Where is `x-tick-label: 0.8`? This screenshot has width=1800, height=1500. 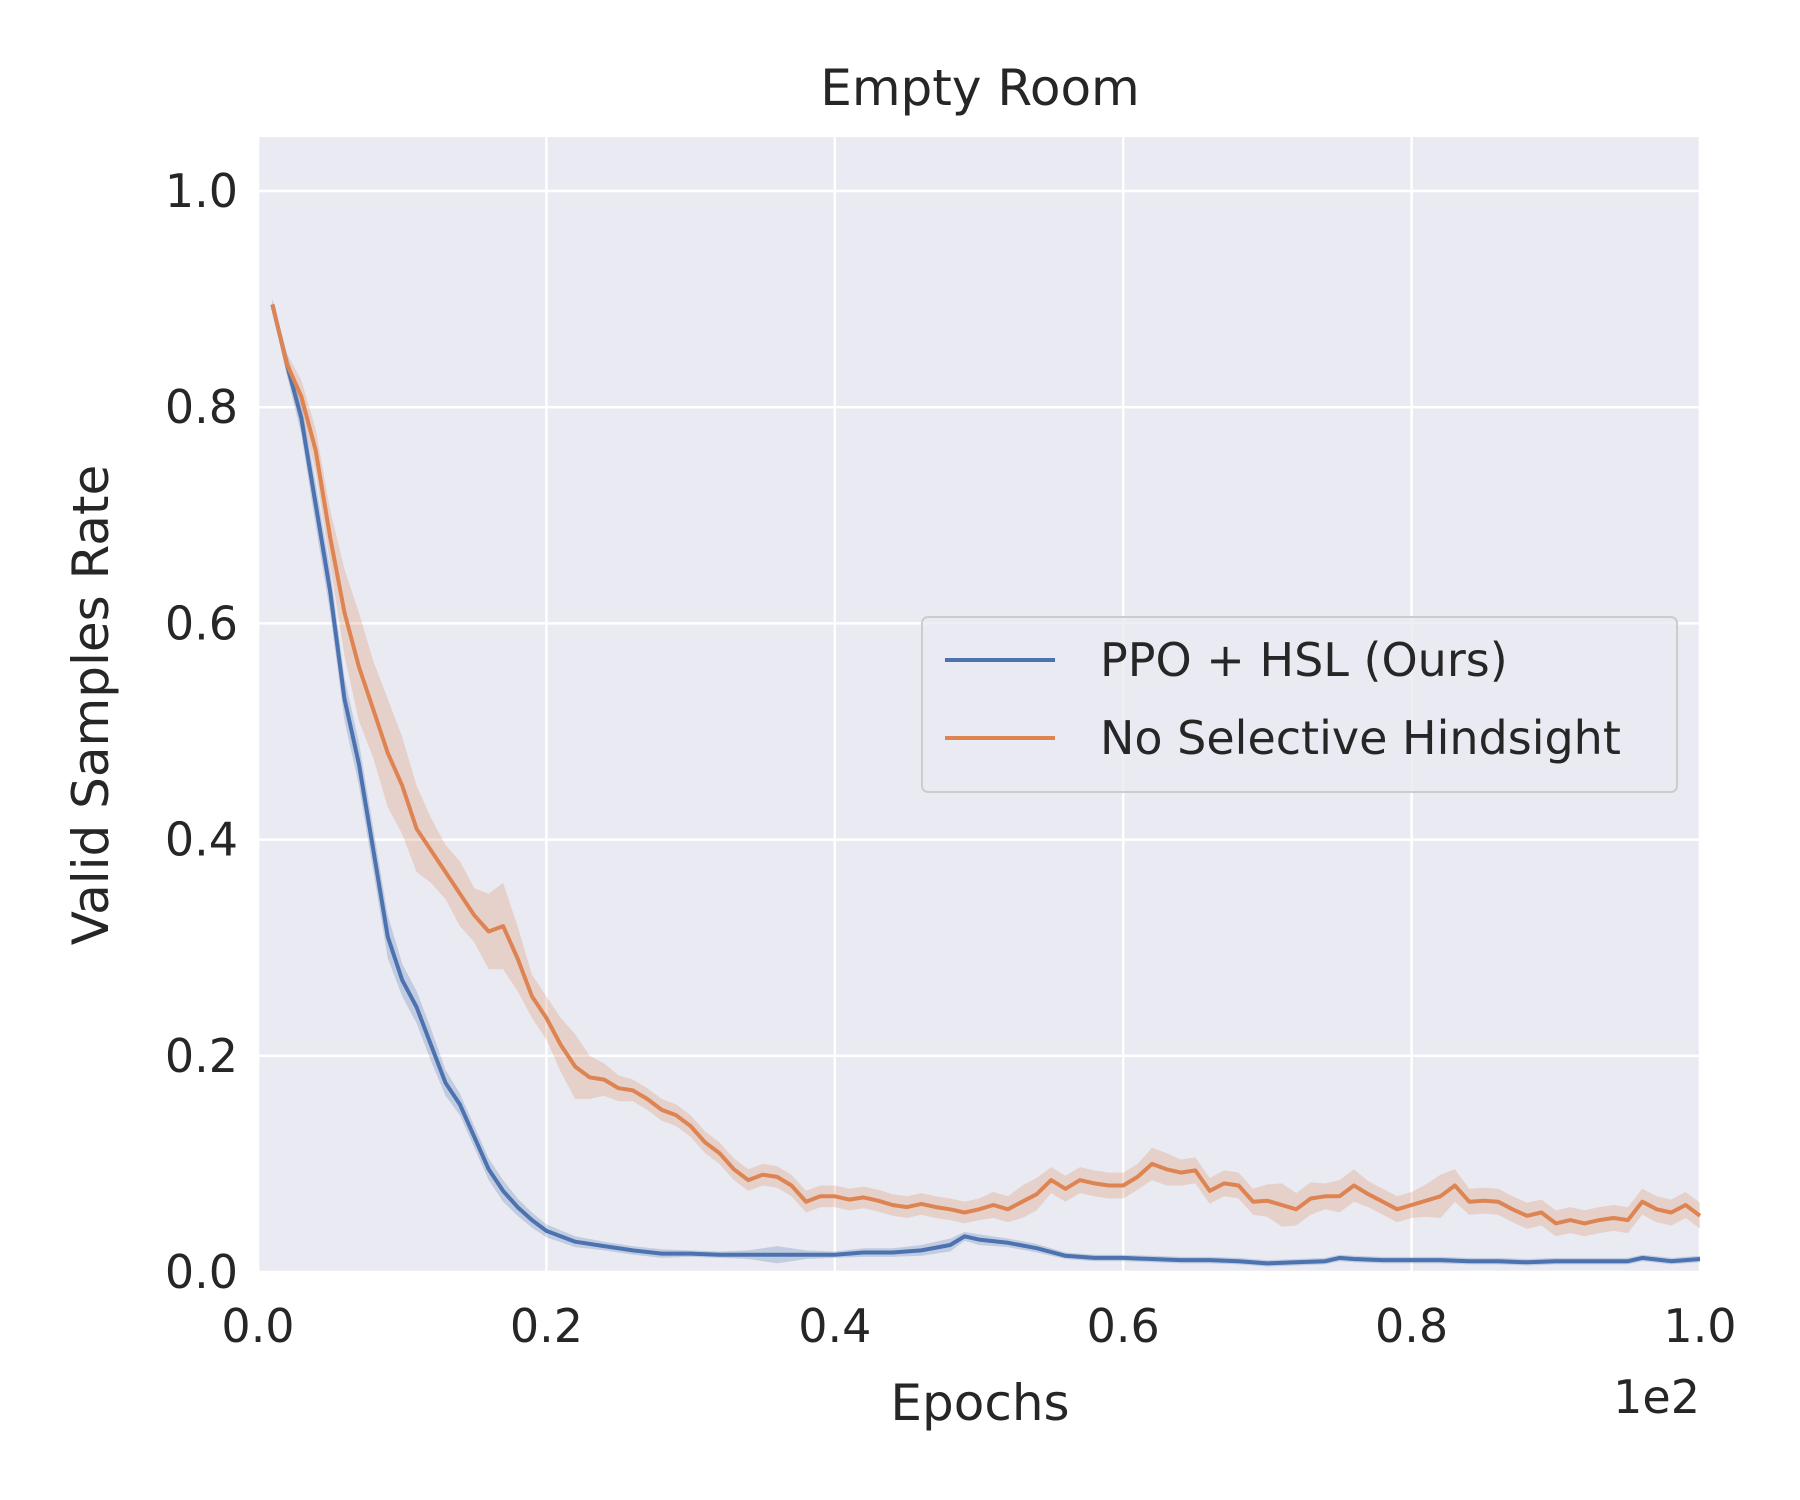
x-tick-label: 0.8 is located at coordinates (1411, 1326).